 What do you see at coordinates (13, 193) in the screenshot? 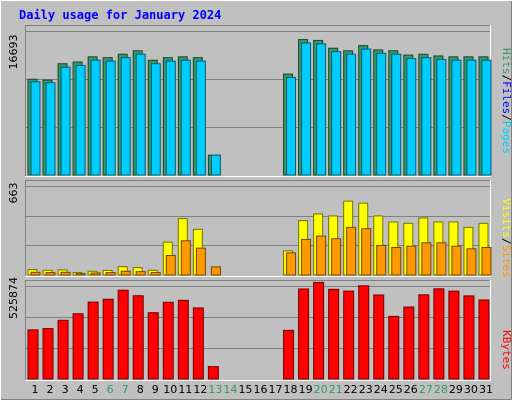
I see `y-max-label-visits: 663` at bounding box center [13, 193].